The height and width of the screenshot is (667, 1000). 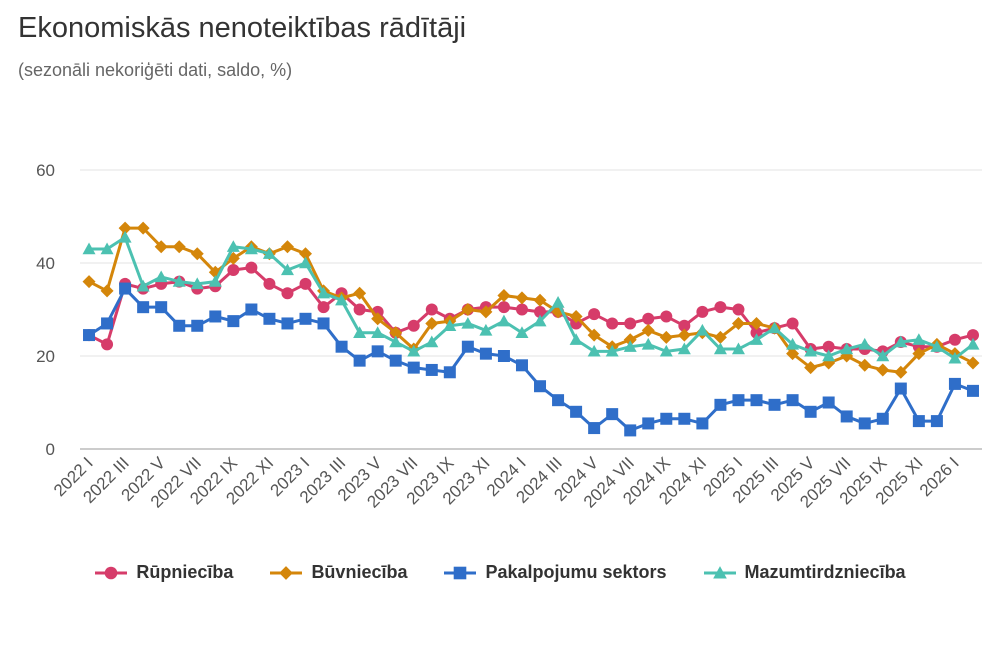 What do you see at coordinates (163, 572) in the screenshot?
I see `legend-item-rupnieciba: Rūpniecība` at bounding box center [163, 572].